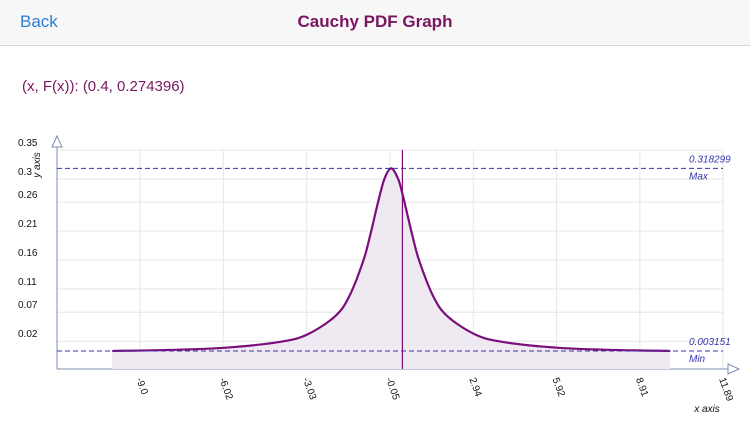 This screenshot has height=422, width=750. I want to click on x-tick-label: -6.02, so click(225, 389).